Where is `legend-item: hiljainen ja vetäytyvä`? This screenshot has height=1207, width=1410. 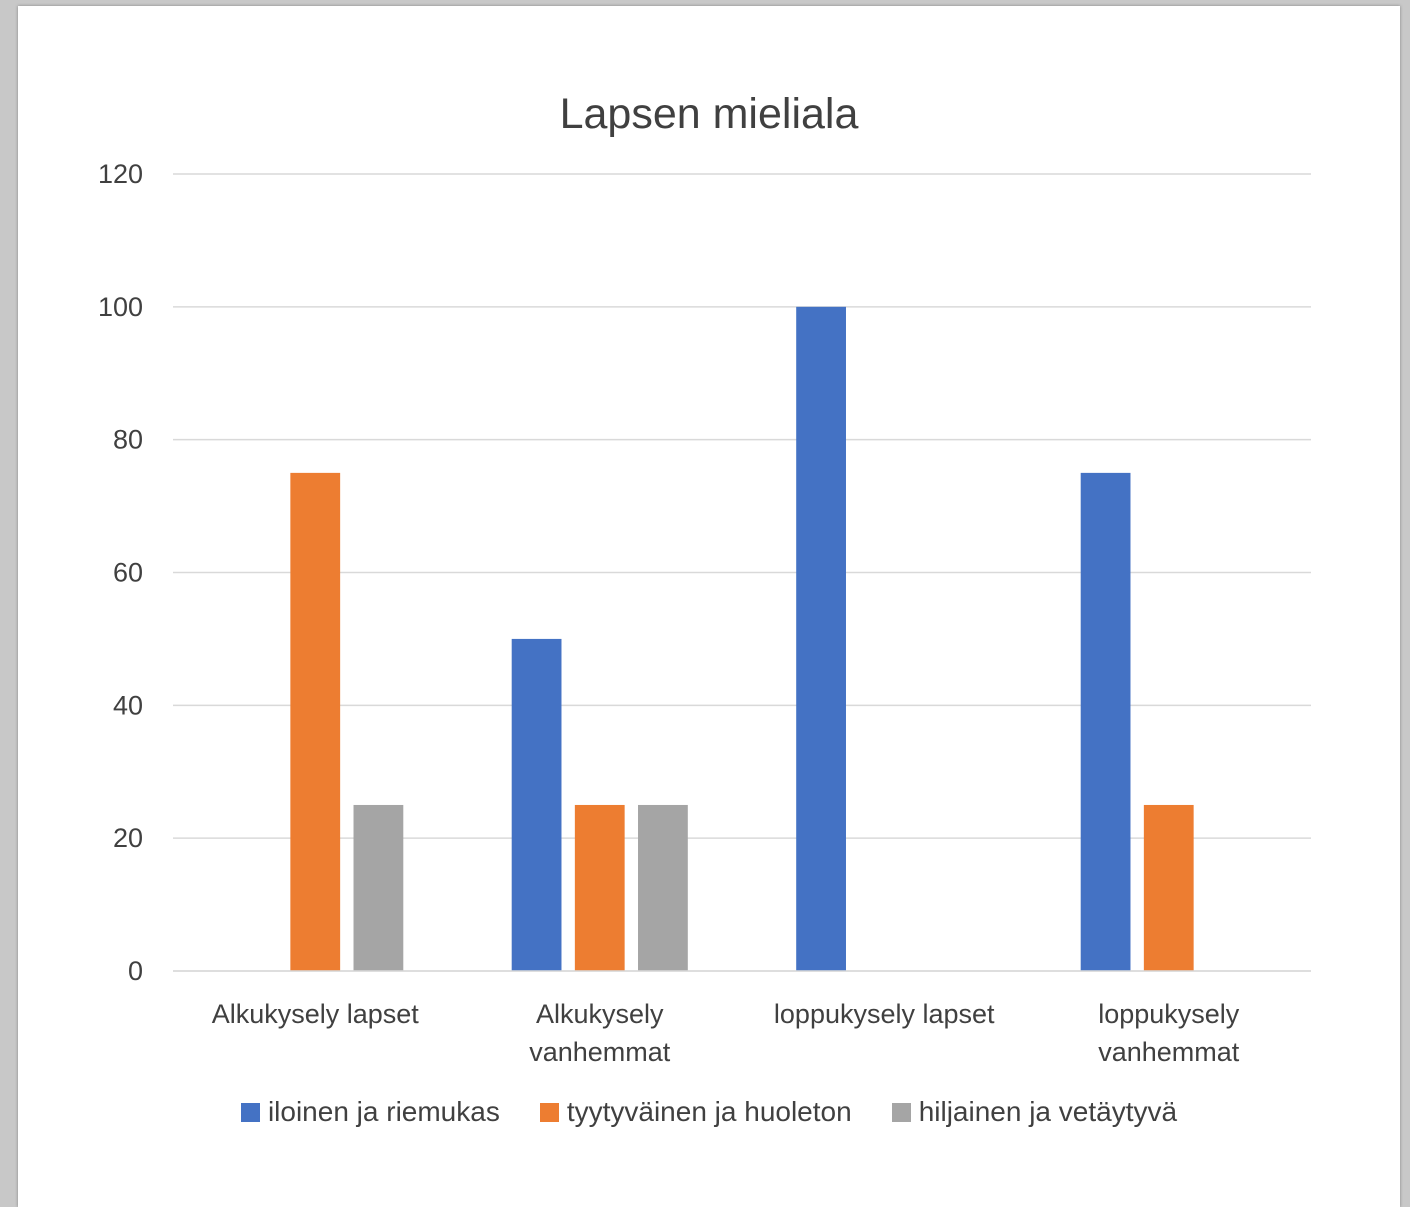 legend-item: hiljainen ja vetäytyvä is located at coordinates (1034, 1112).